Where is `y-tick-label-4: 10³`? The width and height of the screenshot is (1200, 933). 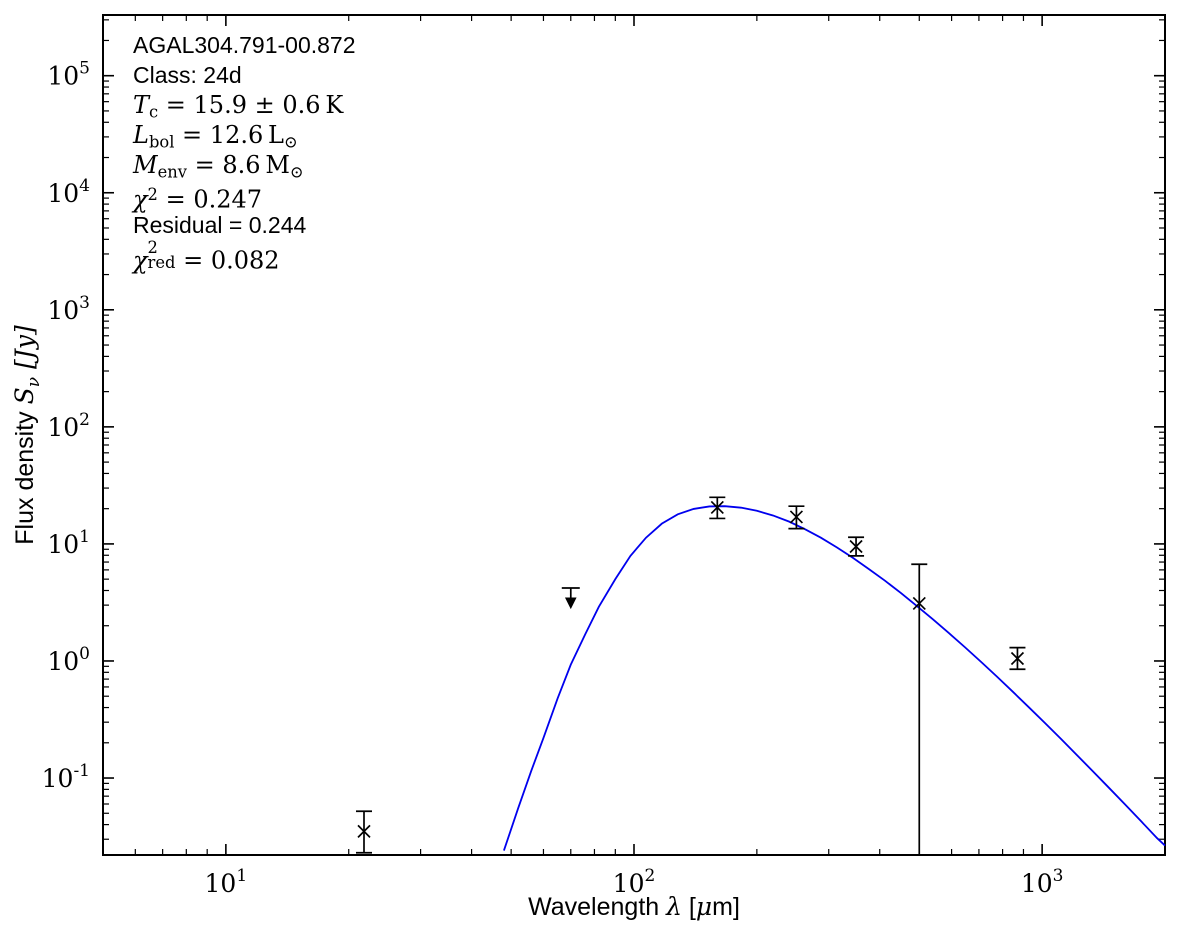 y-tick-label-4: 10³ is located at coordinates (68, 309).